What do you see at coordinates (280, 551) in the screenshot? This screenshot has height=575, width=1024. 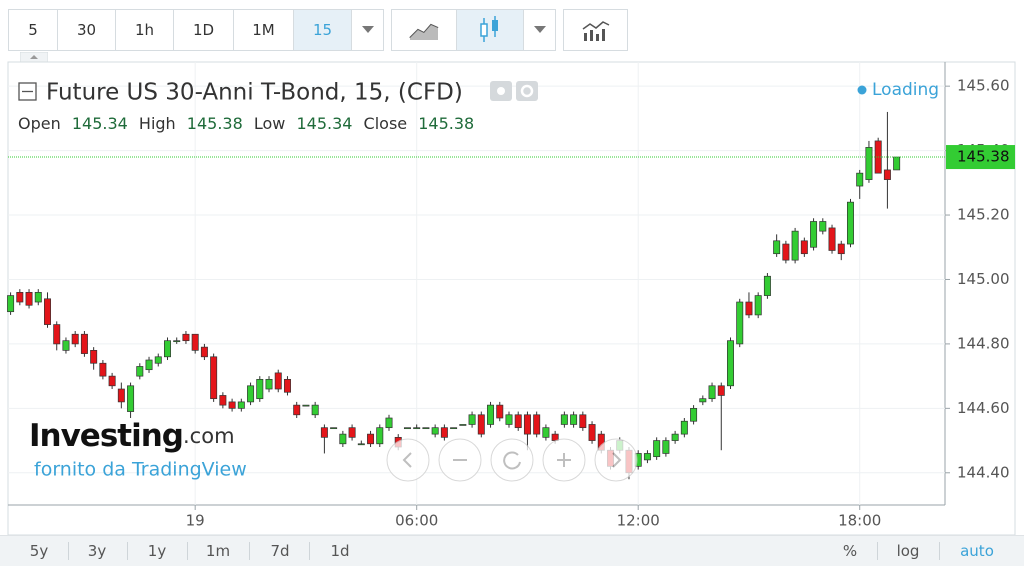 I see `range-button: 7d` at bounding box center [280, 551].